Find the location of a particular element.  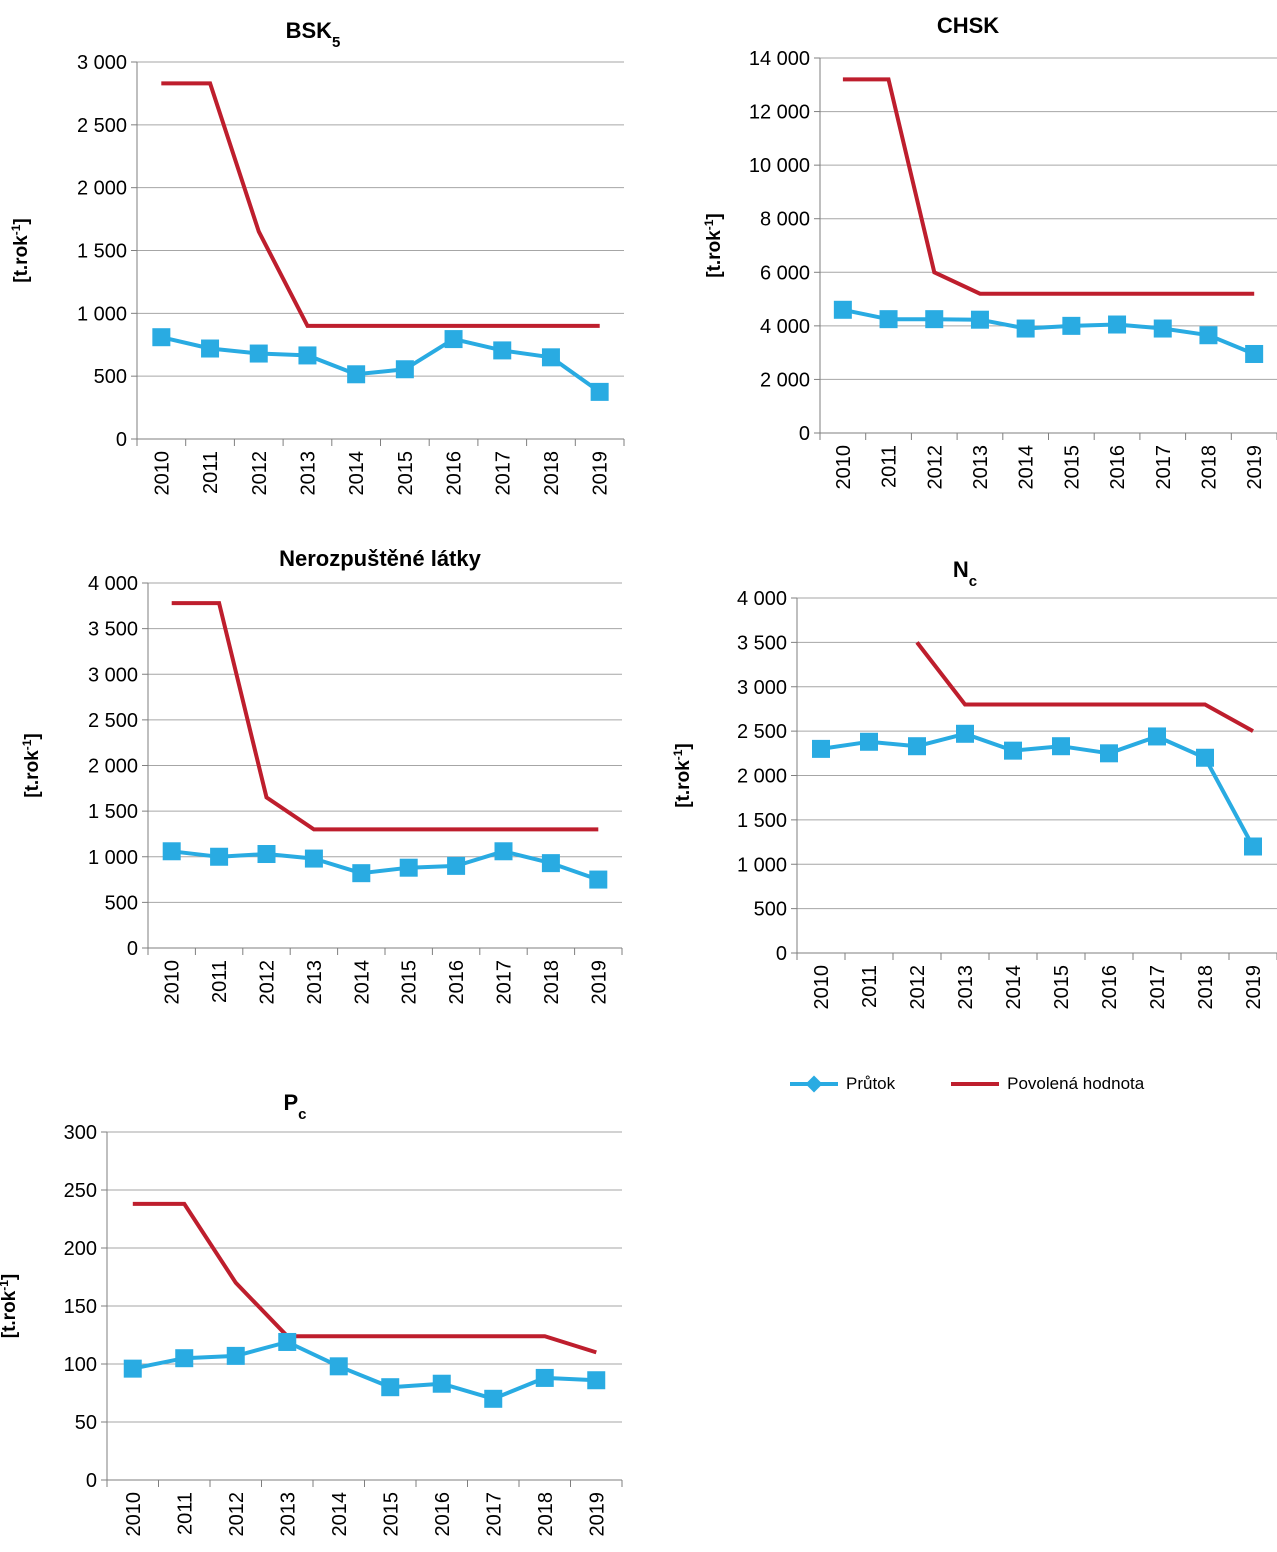

y-tick-label: 3 000 is located at coordinates (102, 63).